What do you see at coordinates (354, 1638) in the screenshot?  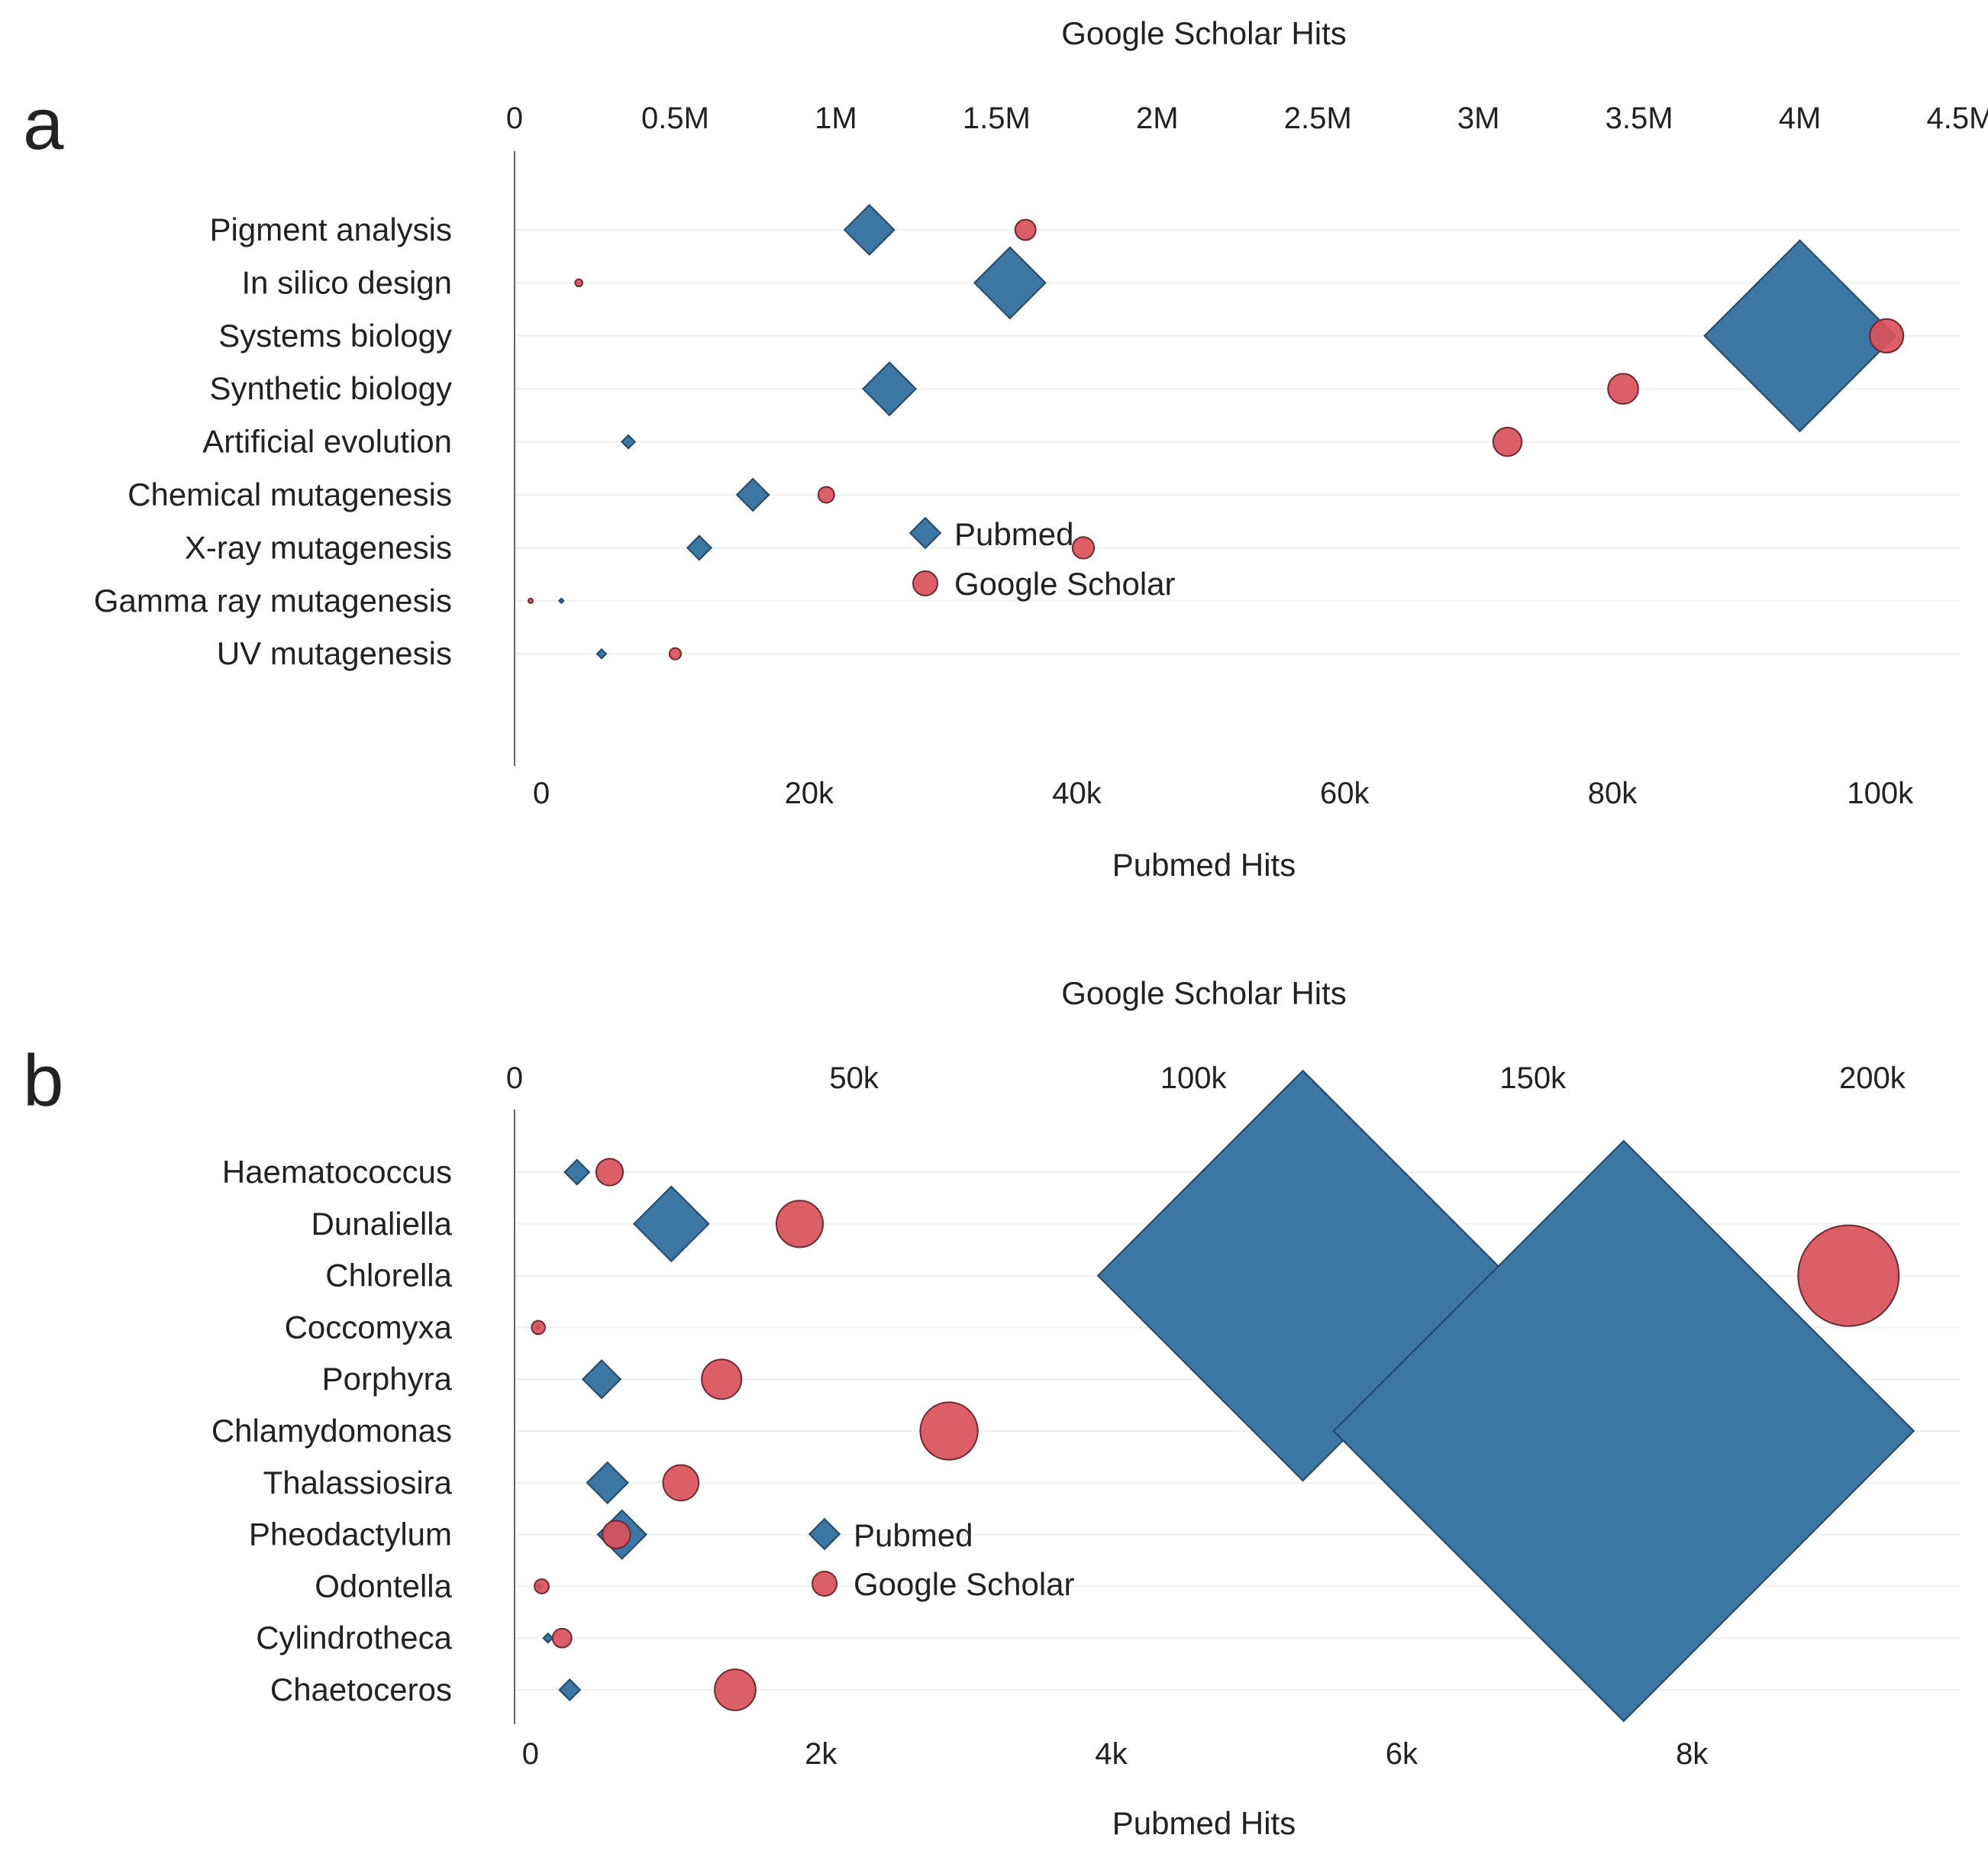 I see `category-label: Cylindrotheca` at bounding box center [354, 1638].